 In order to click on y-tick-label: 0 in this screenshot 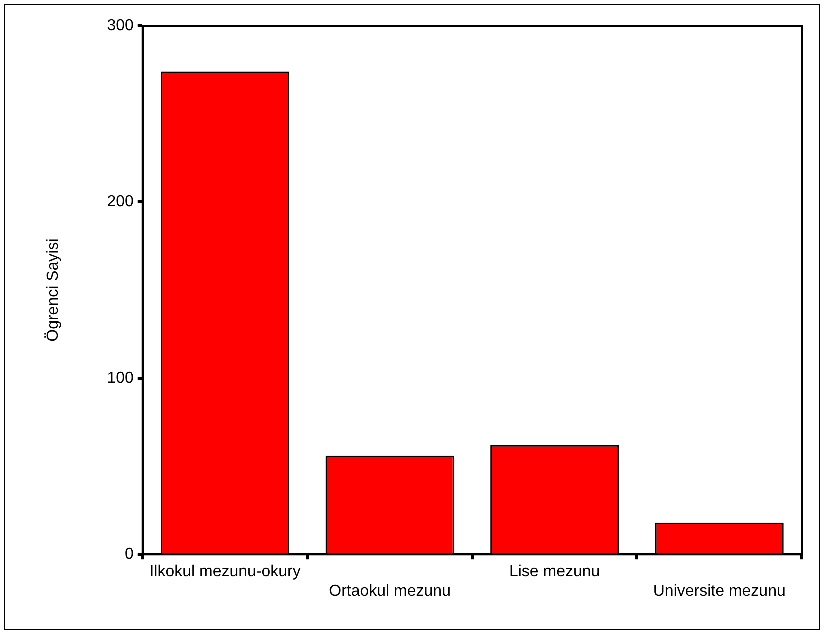, I will do `click(129, 555)`.